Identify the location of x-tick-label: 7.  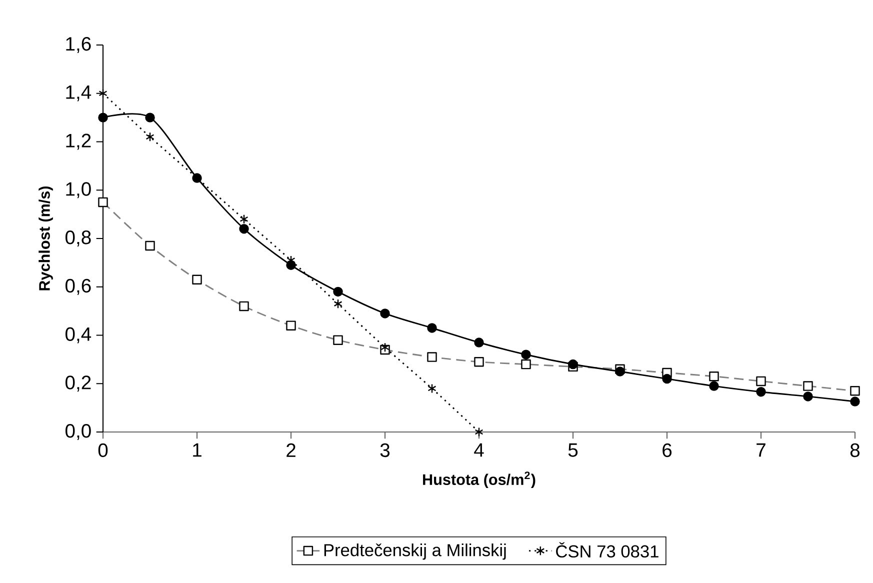
(761, 450).